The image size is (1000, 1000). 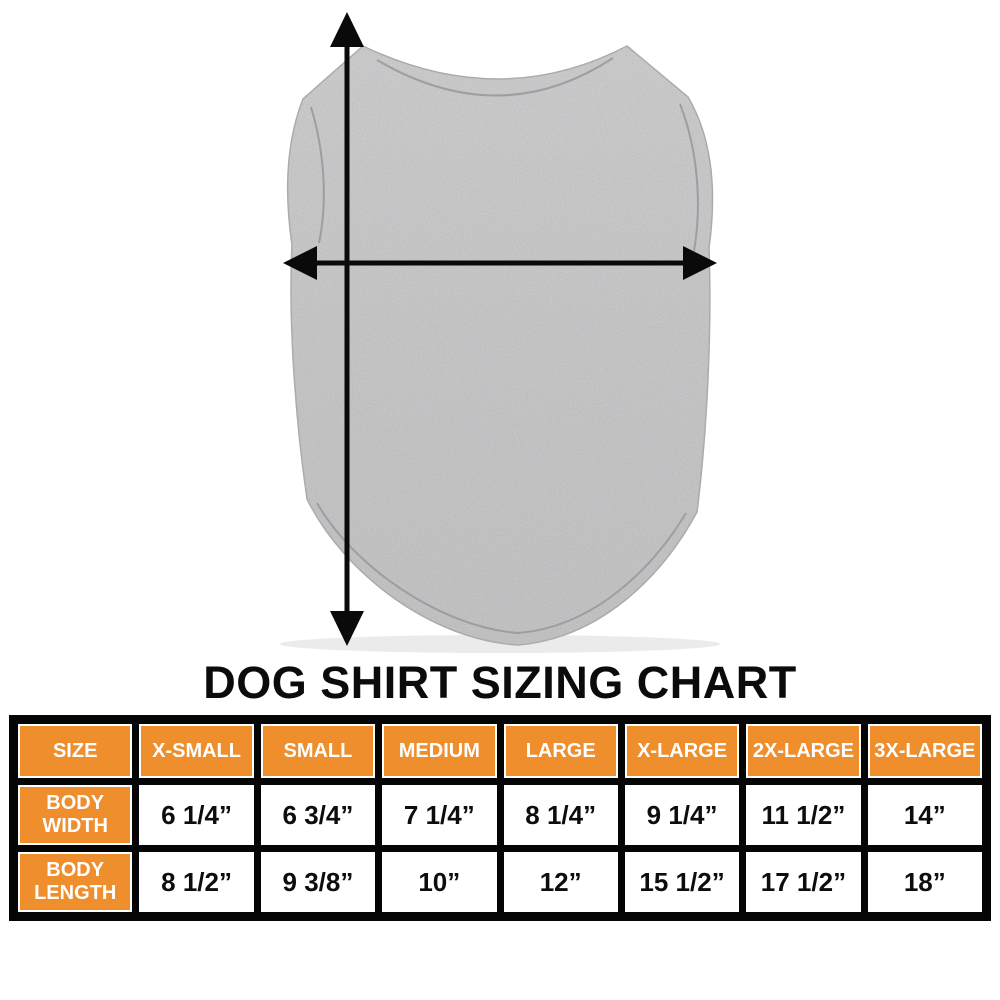 What do you see at coordinates (500, 263) in the screenshot?
I see `width-arrow` at bounding box center [500, 263].